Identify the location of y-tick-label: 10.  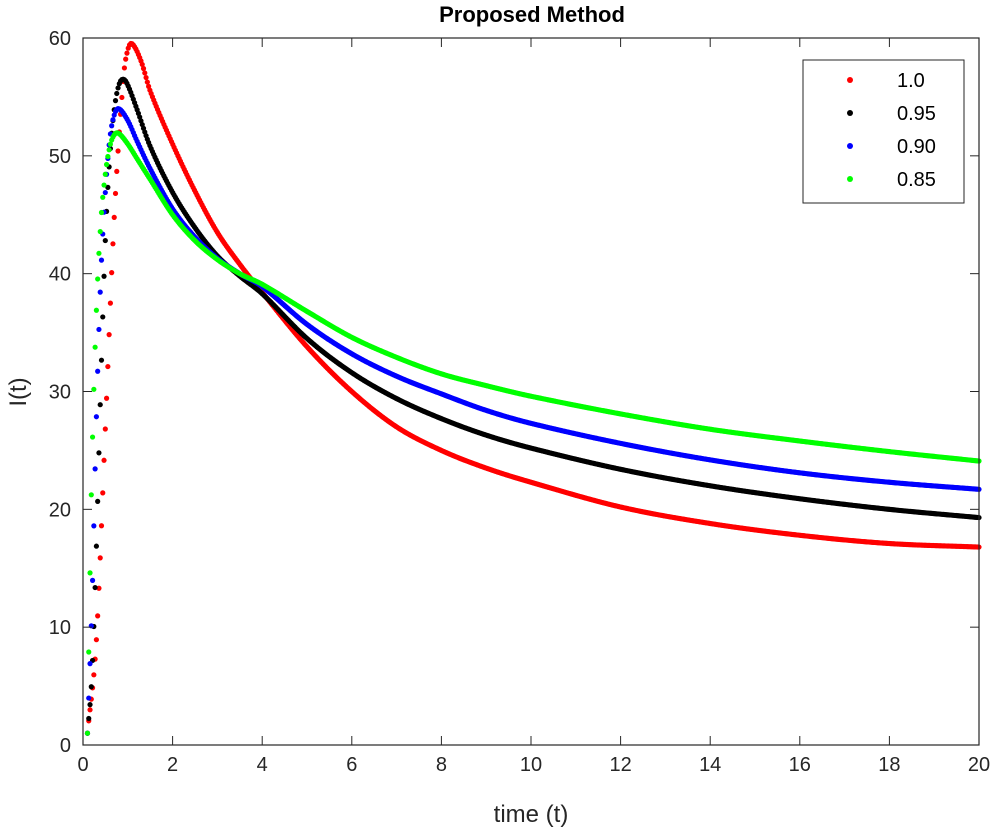
(60, 628).